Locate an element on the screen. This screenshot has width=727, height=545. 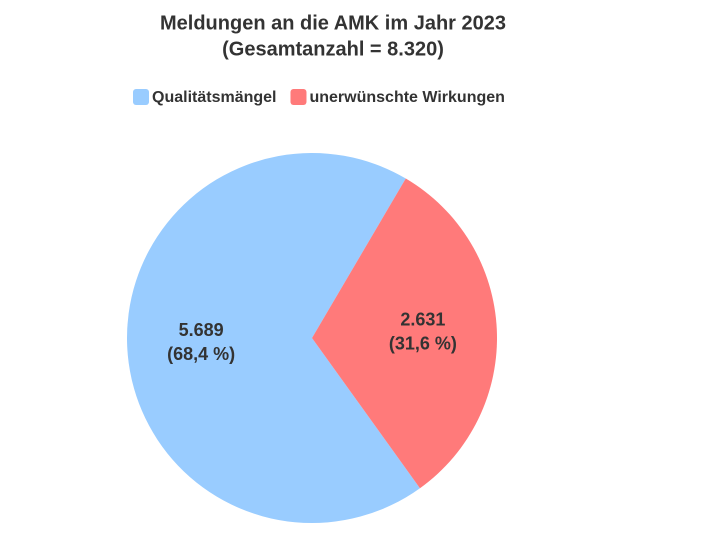
legend-label: Qualitätsmängel is located at coordinates (214, 97).